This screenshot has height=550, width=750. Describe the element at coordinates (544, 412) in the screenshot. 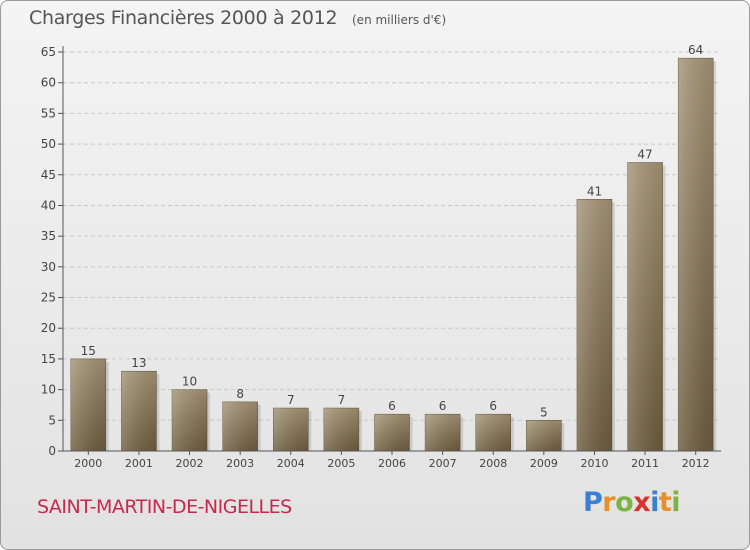

I see `data-label: 5` at that location.